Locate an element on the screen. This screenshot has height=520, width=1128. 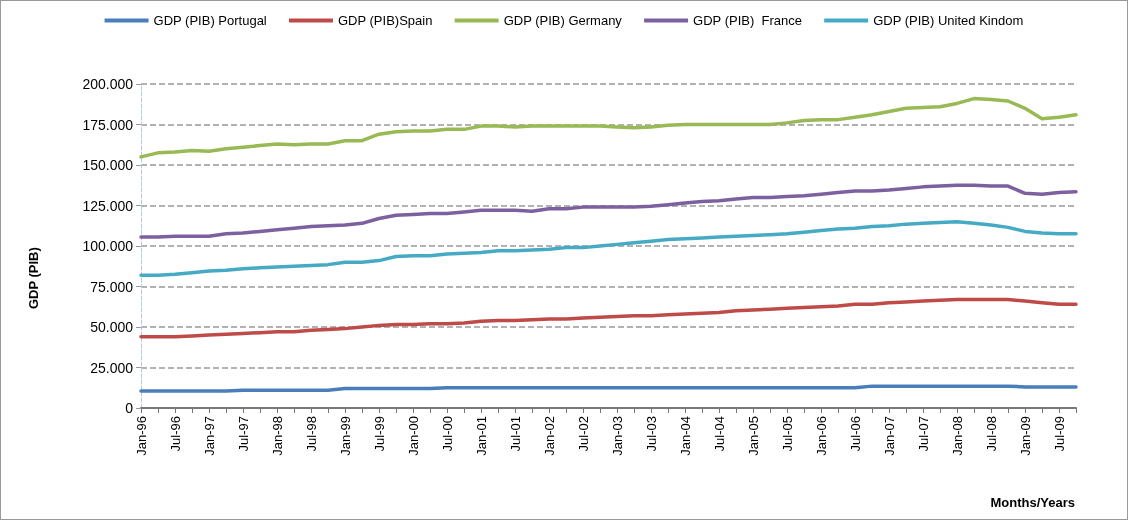
x-tick-label: Jul-06 is located at coordinates (855, 434).